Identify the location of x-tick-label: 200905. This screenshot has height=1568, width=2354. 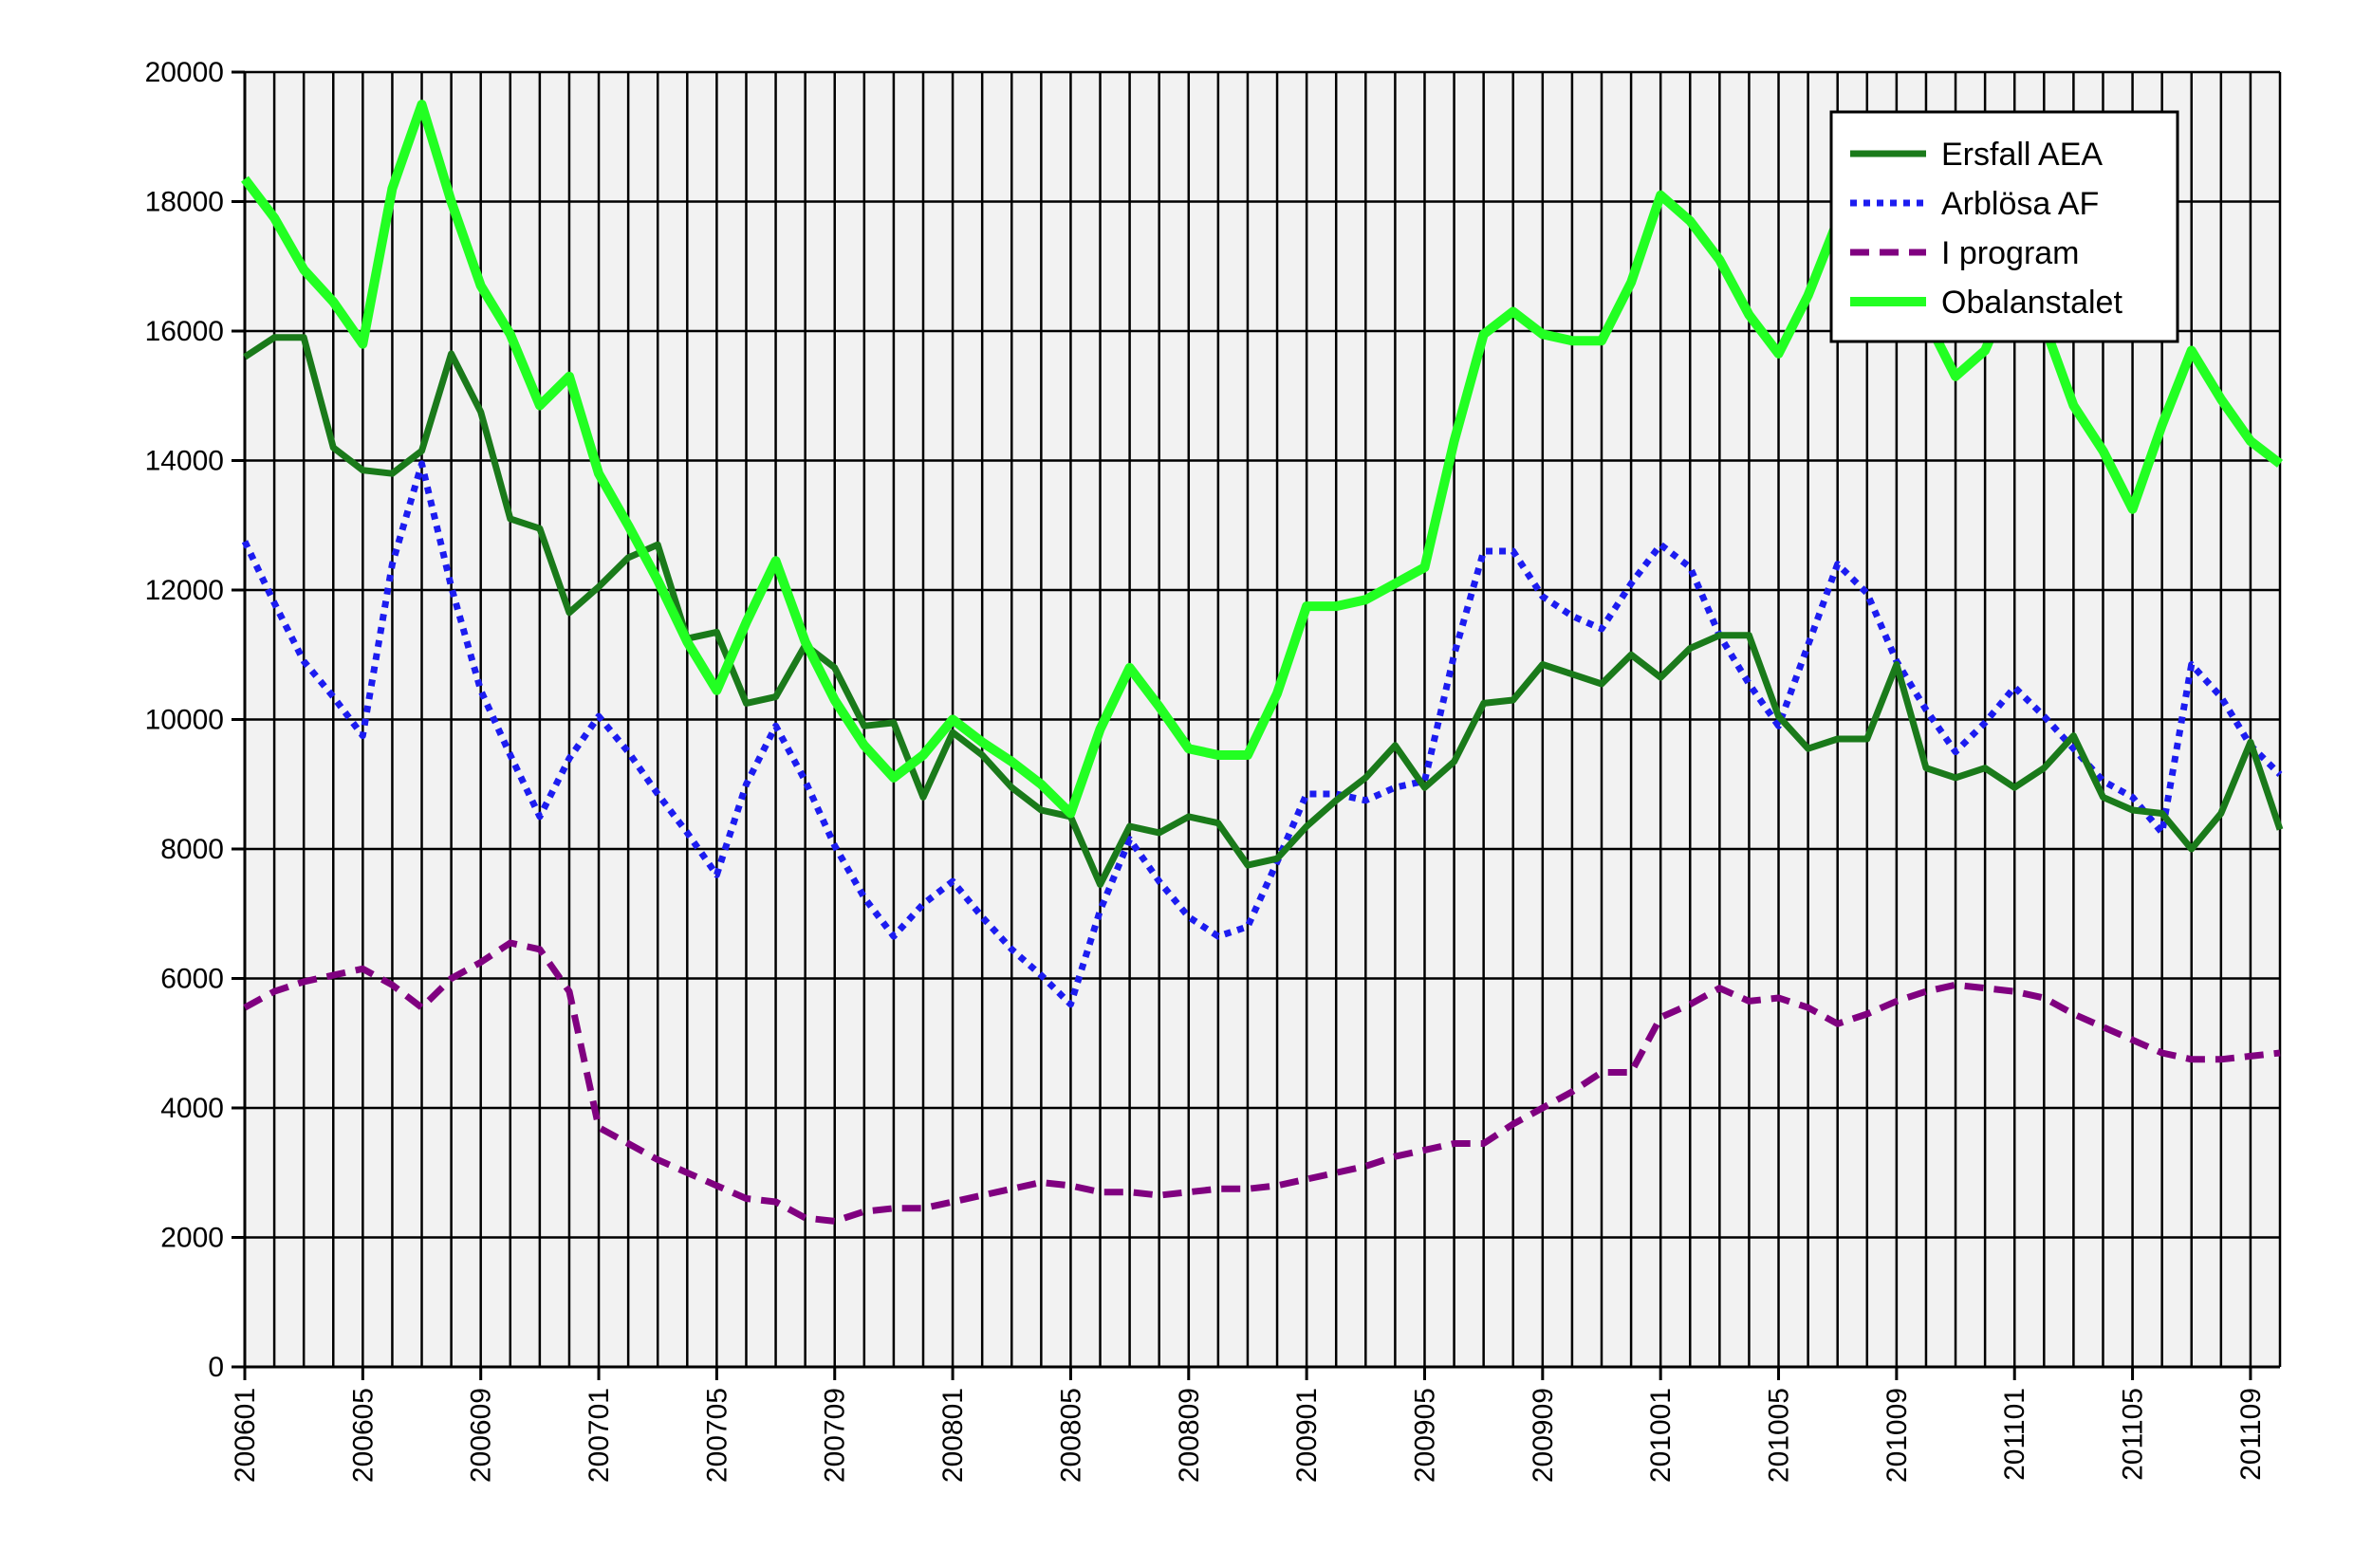
(1424, 1436).